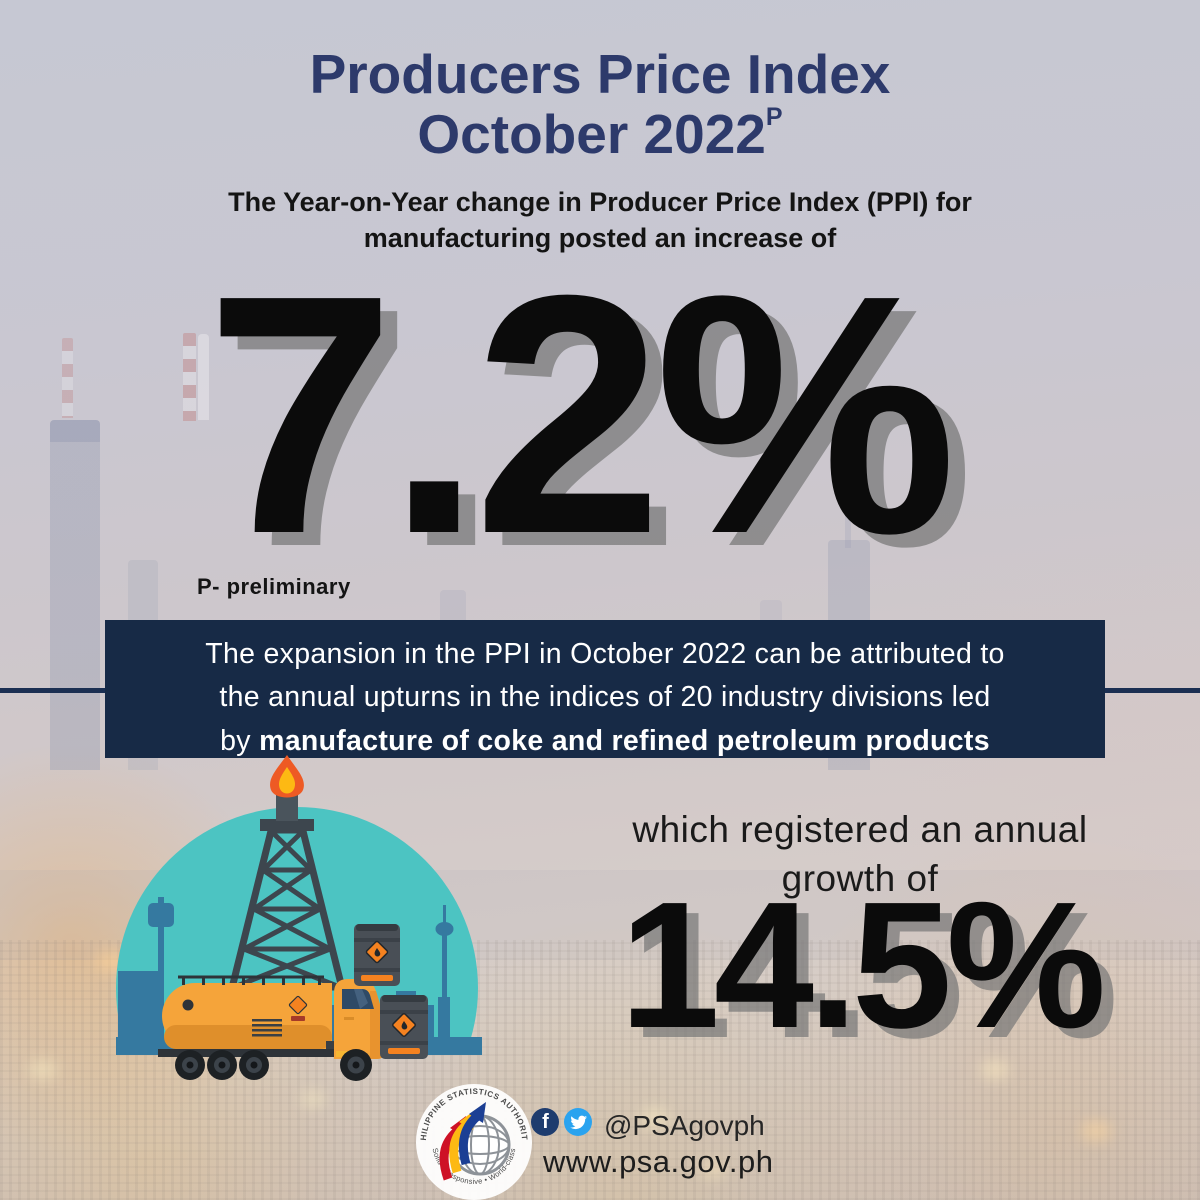 This screenshot has height=1200, width=1200. I want to click on page-title: Producers Price Index October 2022P, so click(600, 104).